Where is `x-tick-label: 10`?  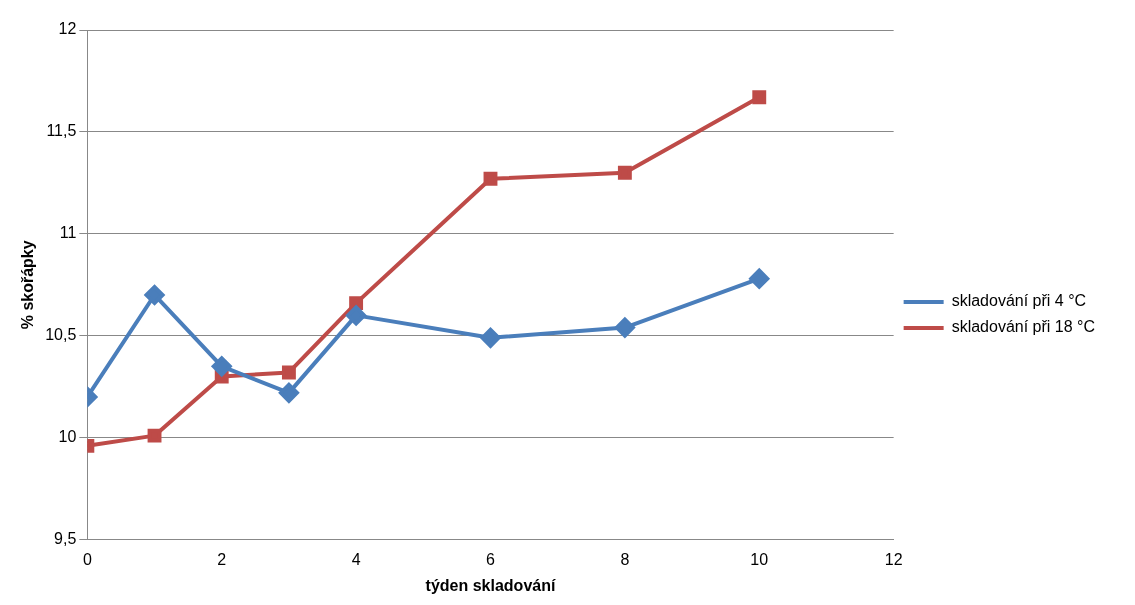
x-tick-label: 10 is located at coordinates (759, 559).